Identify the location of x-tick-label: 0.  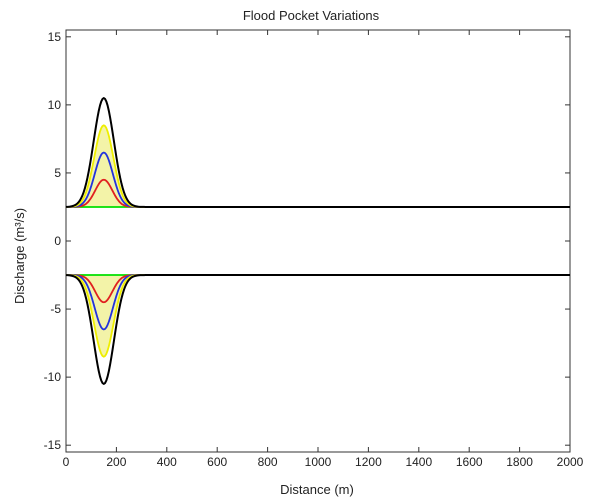
(66, 462).